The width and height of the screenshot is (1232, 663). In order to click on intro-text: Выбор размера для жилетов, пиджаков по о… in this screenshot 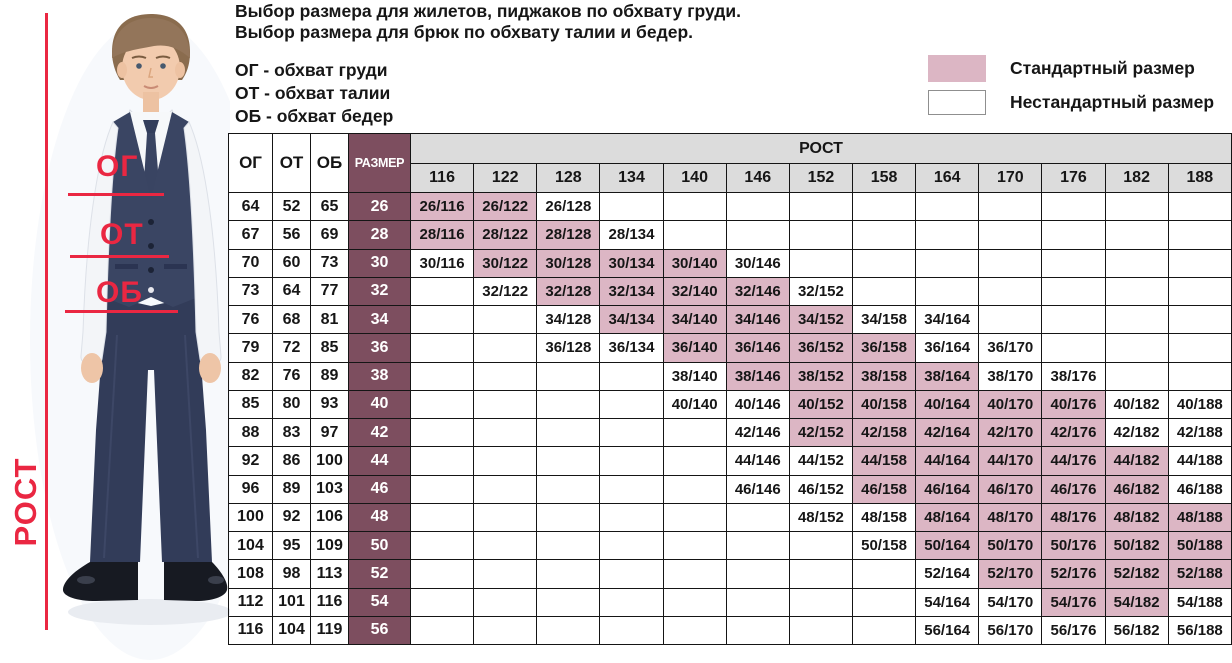, I will do `click(488, 22)`.